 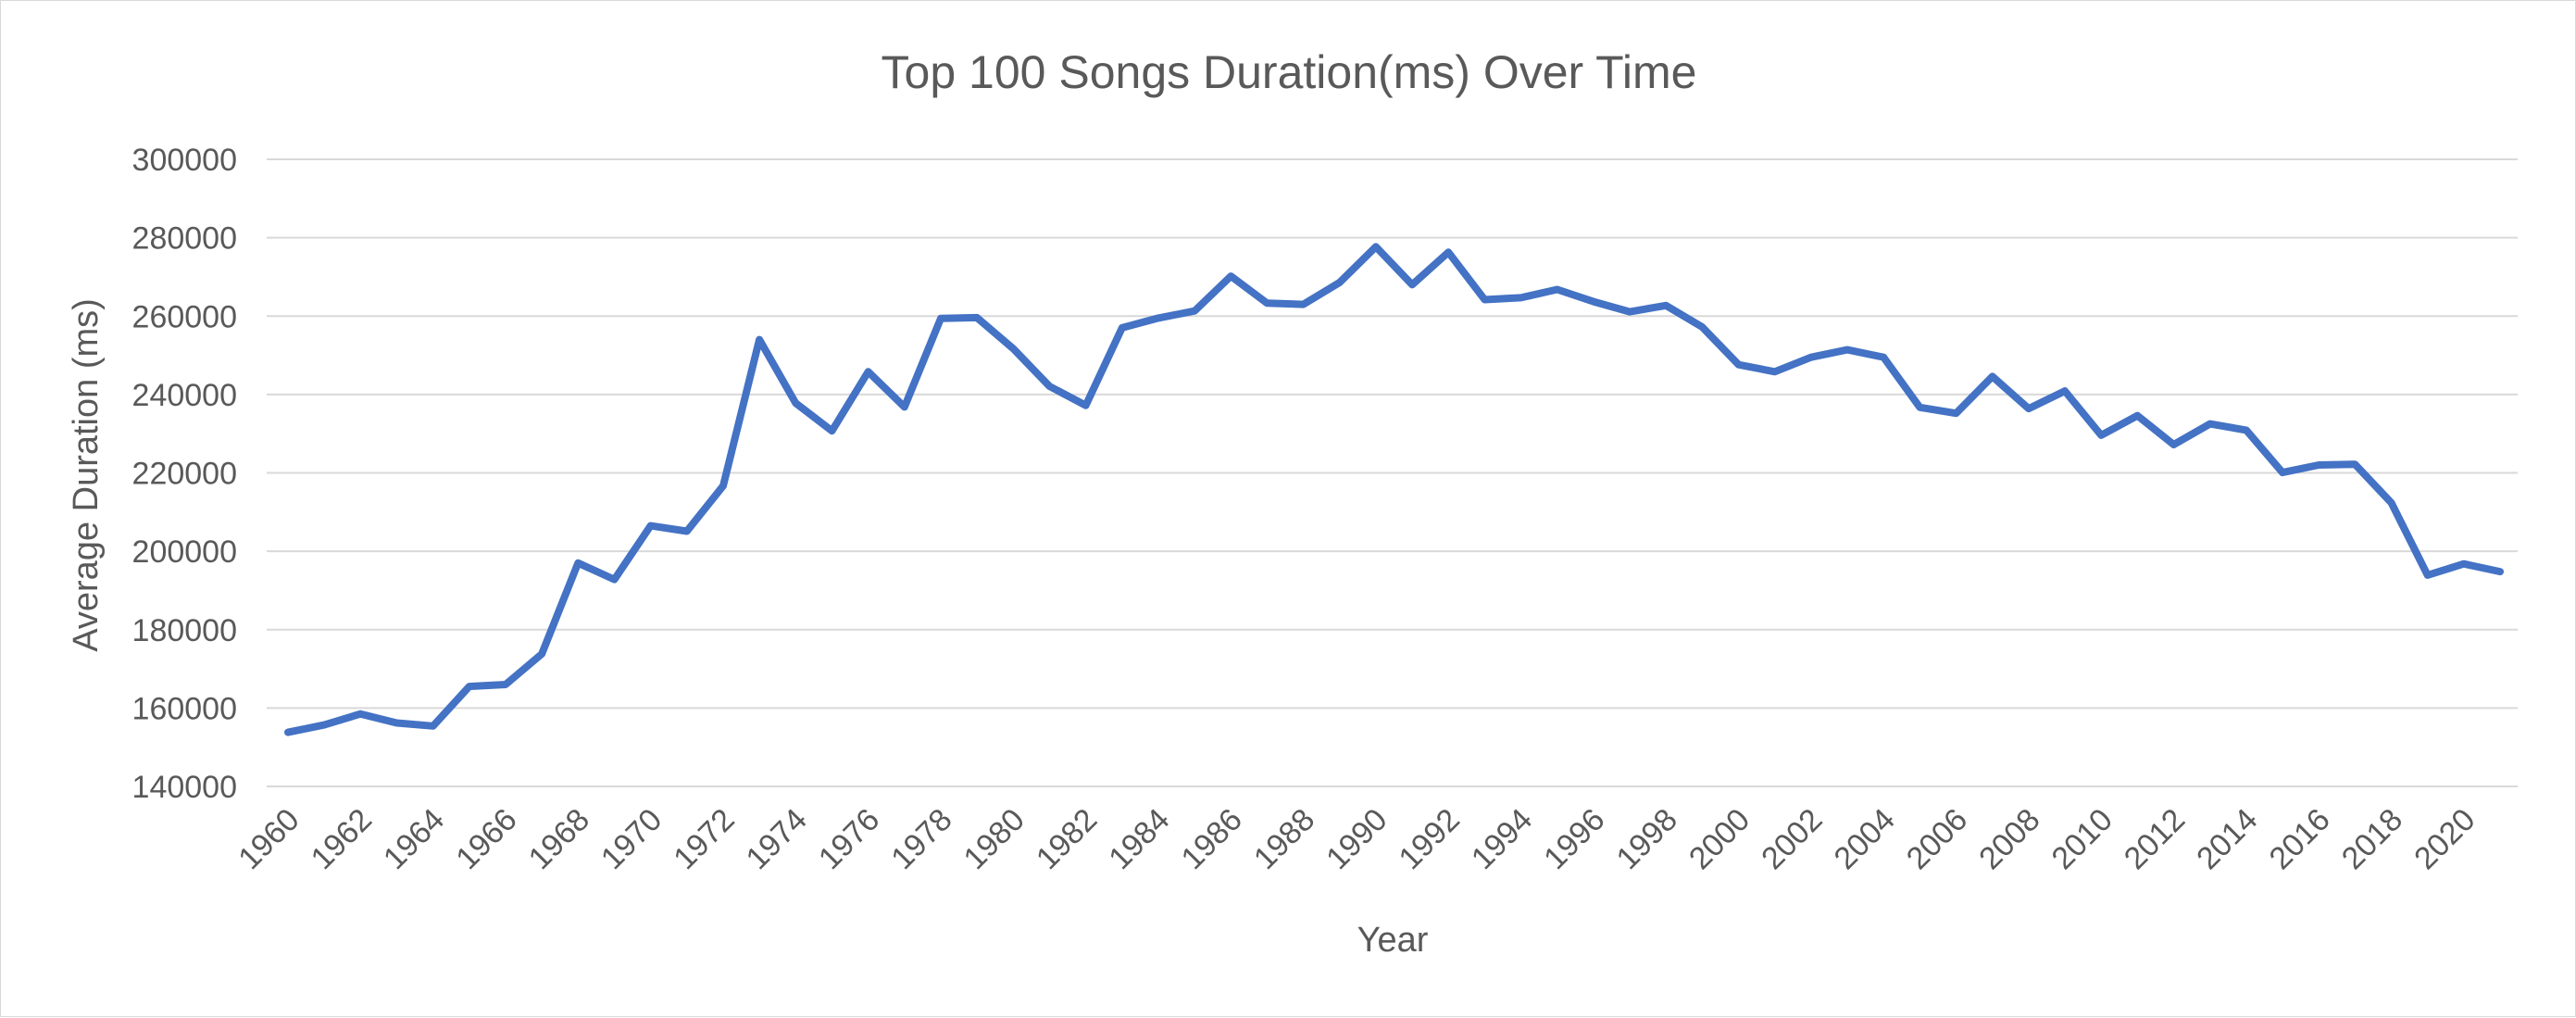 What do you see at coordinates (2227, 839) in the screenshot?
I see `x-tick-label: 2014` at bounding box center [2227, 839].